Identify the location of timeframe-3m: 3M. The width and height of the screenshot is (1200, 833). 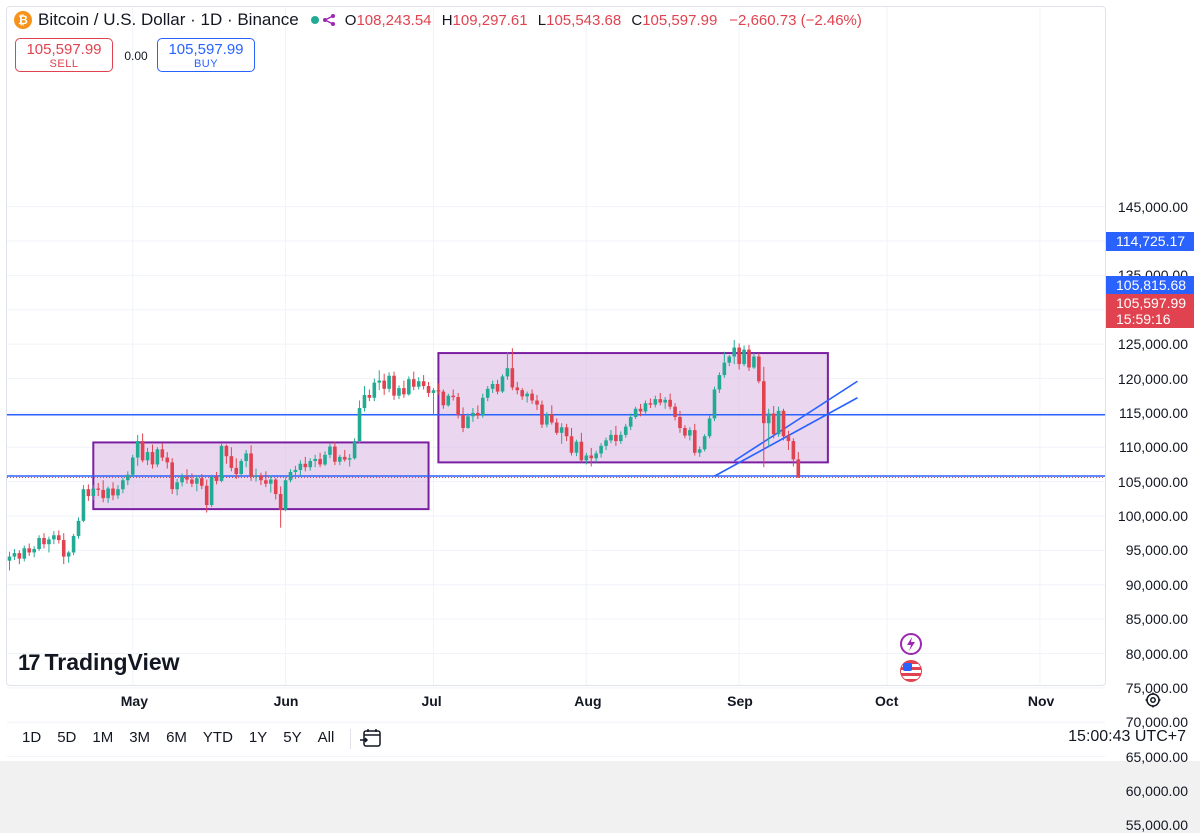
(140, 737).